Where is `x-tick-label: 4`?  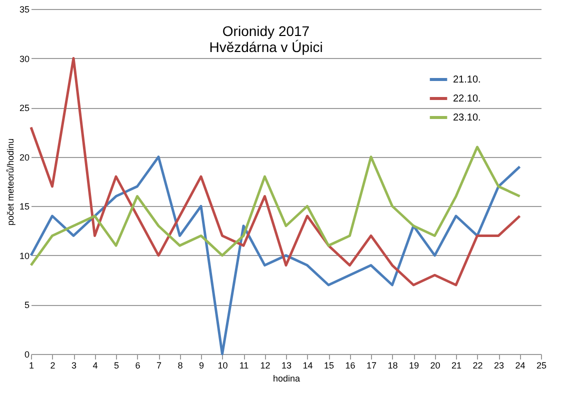 x-tick-label: 4 is located at coordinates (95, 365).